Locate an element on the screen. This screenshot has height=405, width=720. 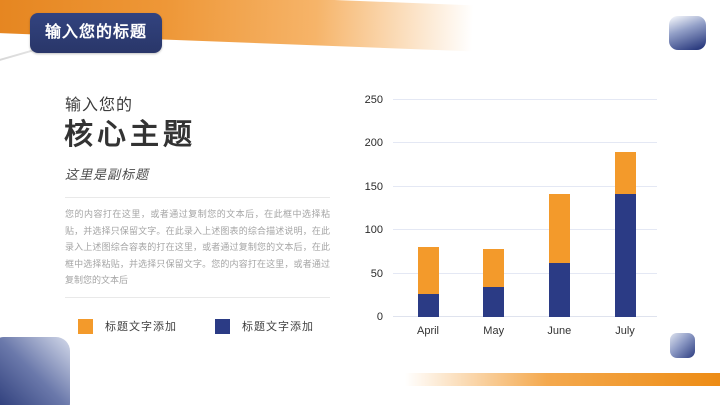
bar-segment-orange-june is located at coordinates (559, 228).